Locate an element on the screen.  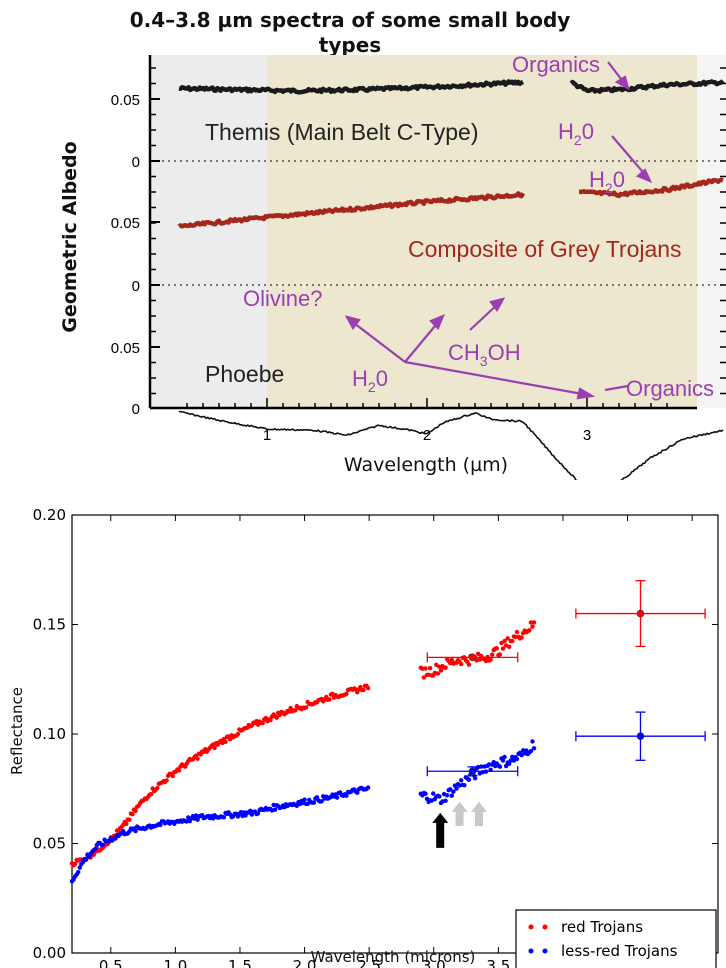
organics-top-label: Organics is located at coordinates (556, 64).